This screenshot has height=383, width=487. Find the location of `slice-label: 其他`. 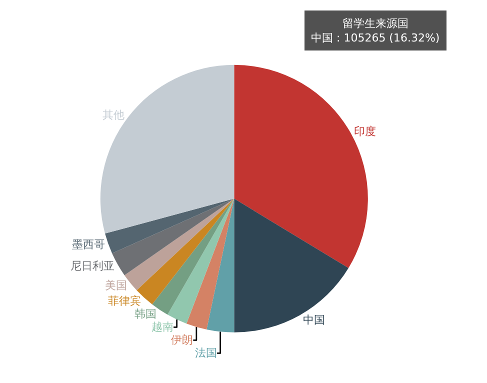

slice-label: 其他 is located at coordinates (113, 115).